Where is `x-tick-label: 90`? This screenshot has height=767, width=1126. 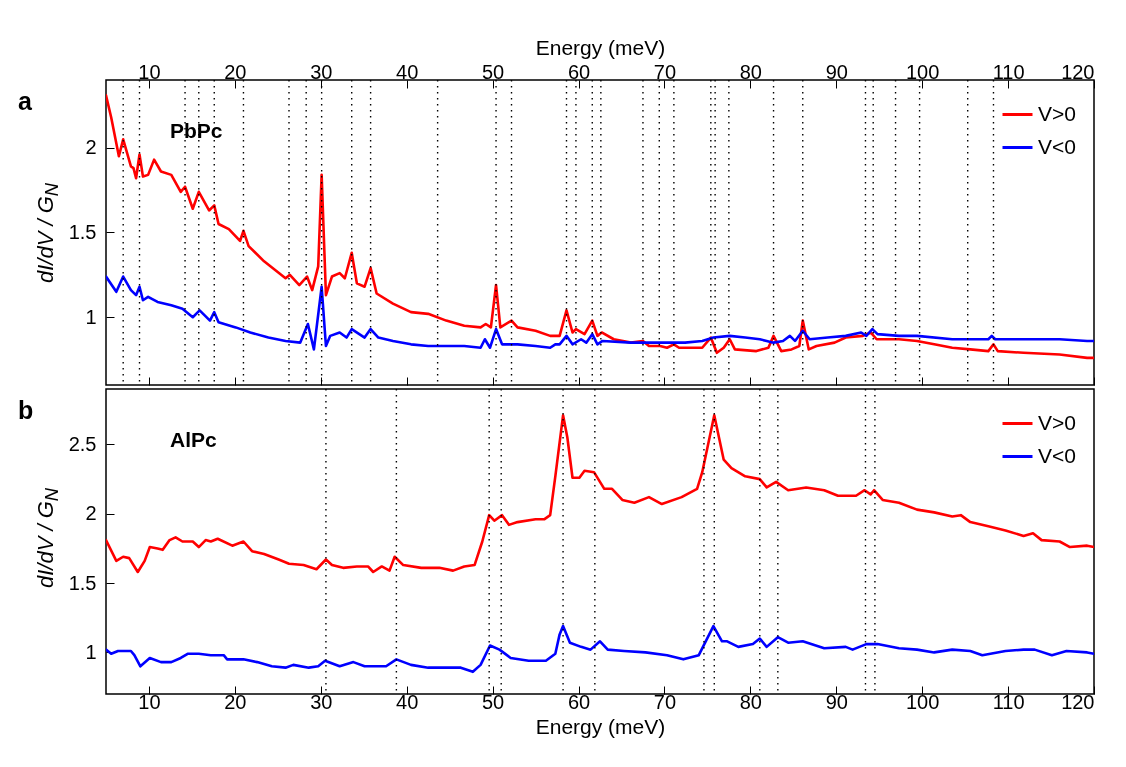 x-tick-label: 90 is located at coordinates (836, 701).